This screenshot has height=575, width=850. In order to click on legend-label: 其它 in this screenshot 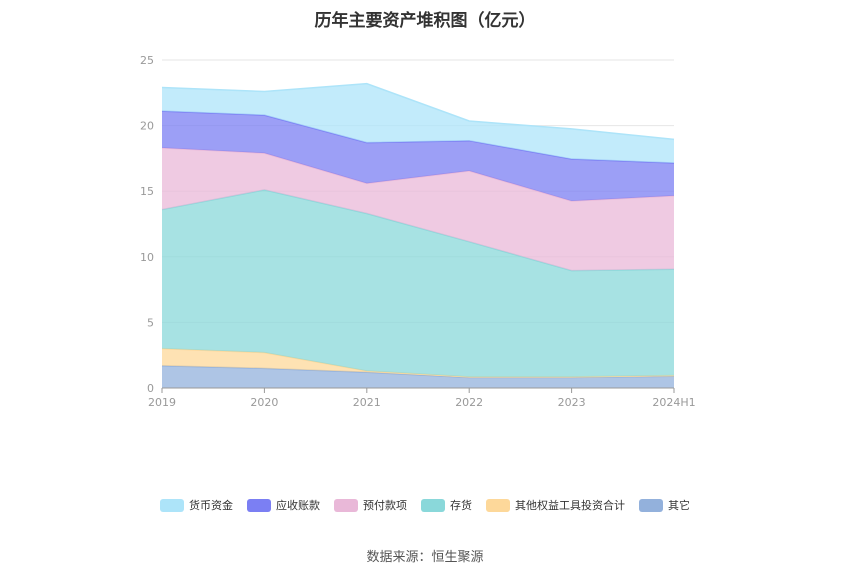, I will do `click(679, 505)`.